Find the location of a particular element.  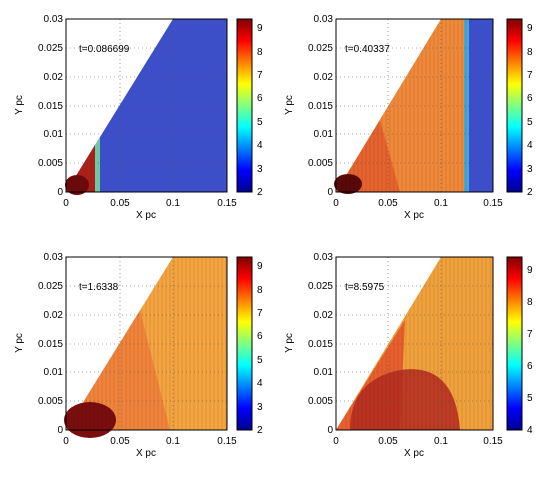

time-annotation: t=0.086699 is located at coordinates (104, 49).